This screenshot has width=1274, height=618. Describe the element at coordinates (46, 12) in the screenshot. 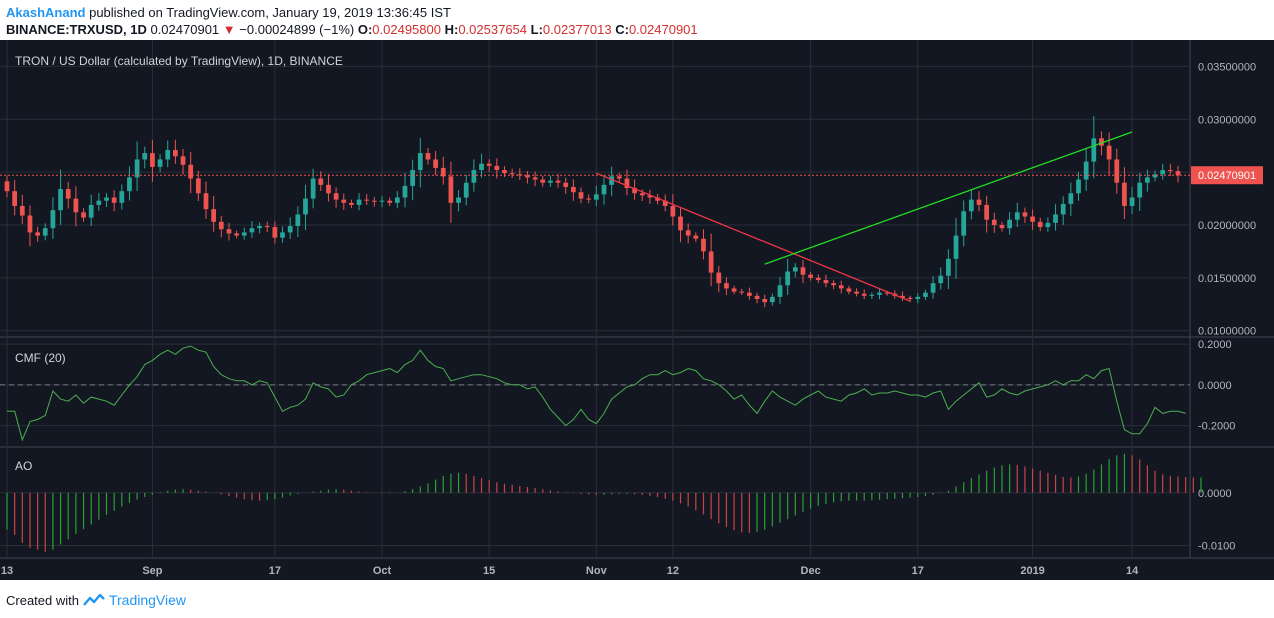

I see `author-link: AkashAnand` at that location.